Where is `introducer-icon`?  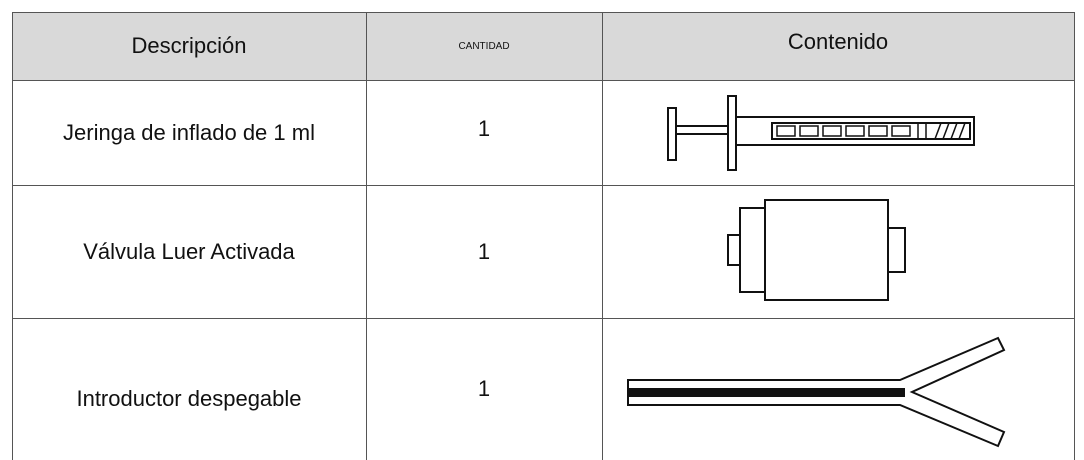
introducer-icon is located at coordinates (816, 392).